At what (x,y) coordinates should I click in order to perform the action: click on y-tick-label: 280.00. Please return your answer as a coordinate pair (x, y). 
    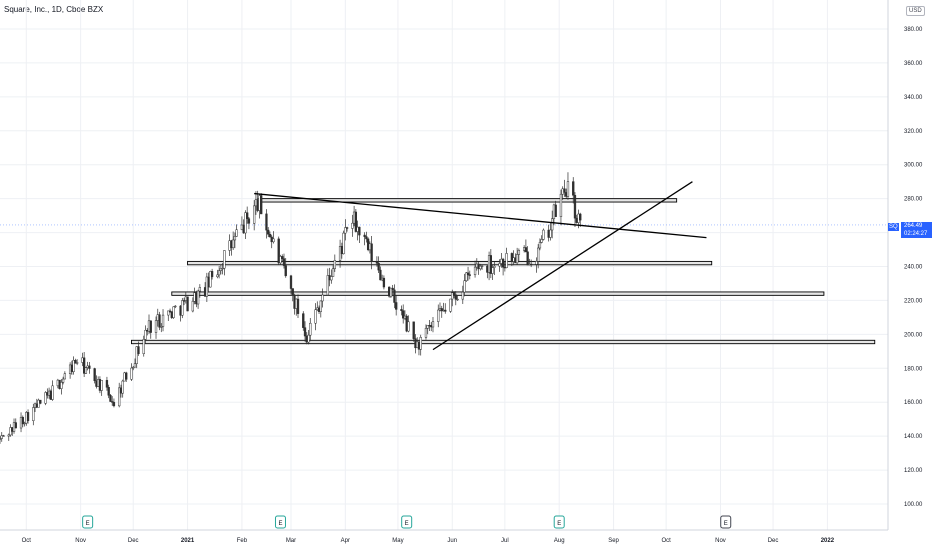
    Looking at the image, I should click on (913, 200).